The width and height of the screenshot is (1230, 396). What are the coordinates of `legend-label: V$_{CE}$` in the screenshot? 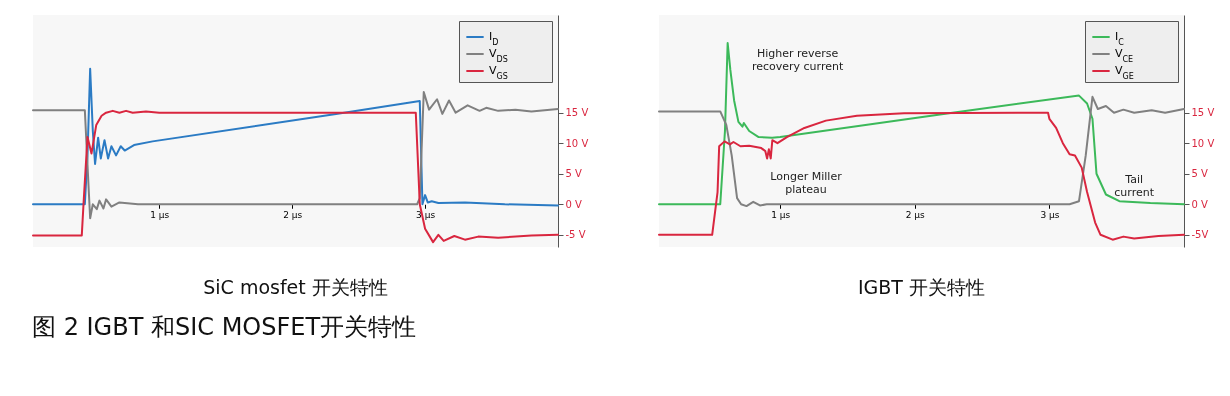 It's located at (1124, 55).